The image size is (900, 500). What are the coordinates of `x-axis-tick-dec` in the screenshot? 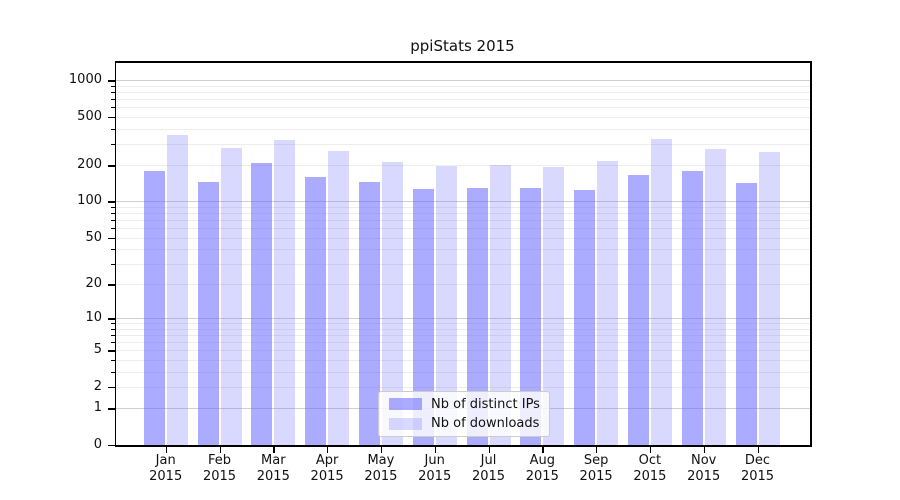 It's located at (758, 449).